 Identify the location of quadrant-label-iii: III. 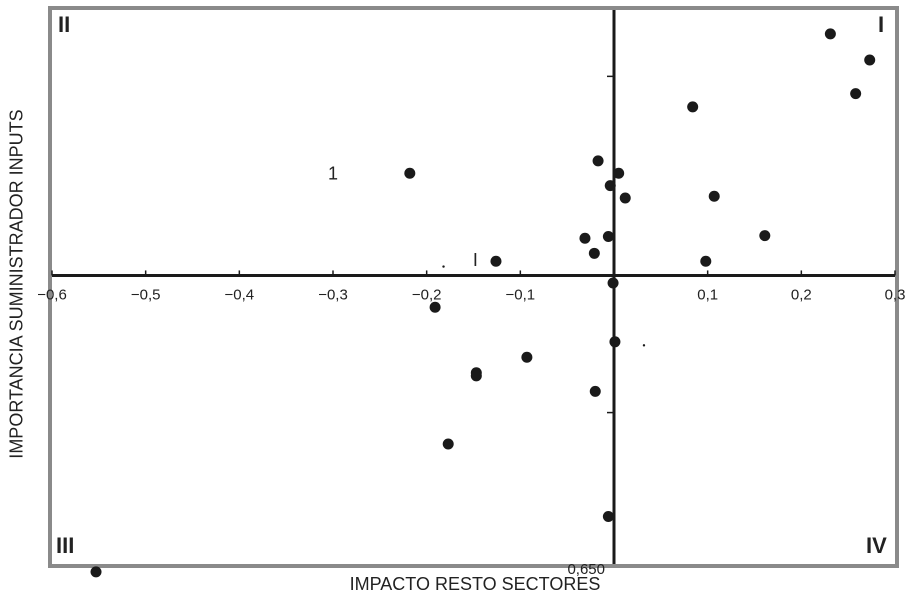
(65, 545).